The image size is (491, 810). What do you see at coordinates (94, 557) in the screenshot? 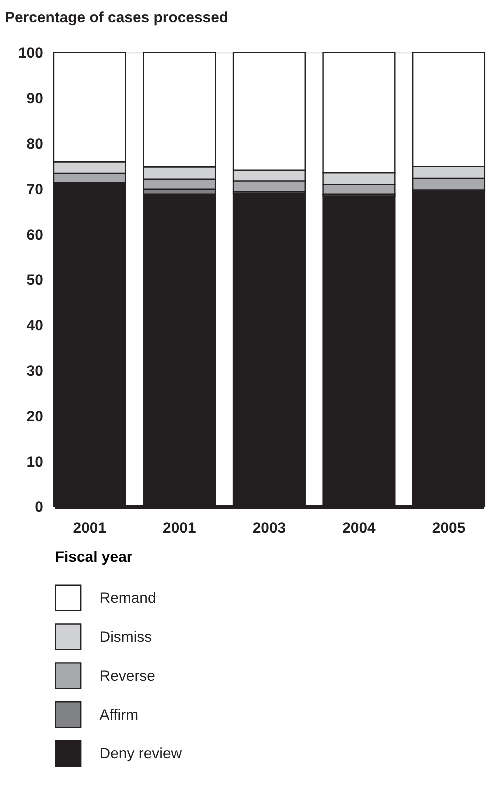
I see `x-axis-title: Fiscal year` at bounding box center [94, 557].